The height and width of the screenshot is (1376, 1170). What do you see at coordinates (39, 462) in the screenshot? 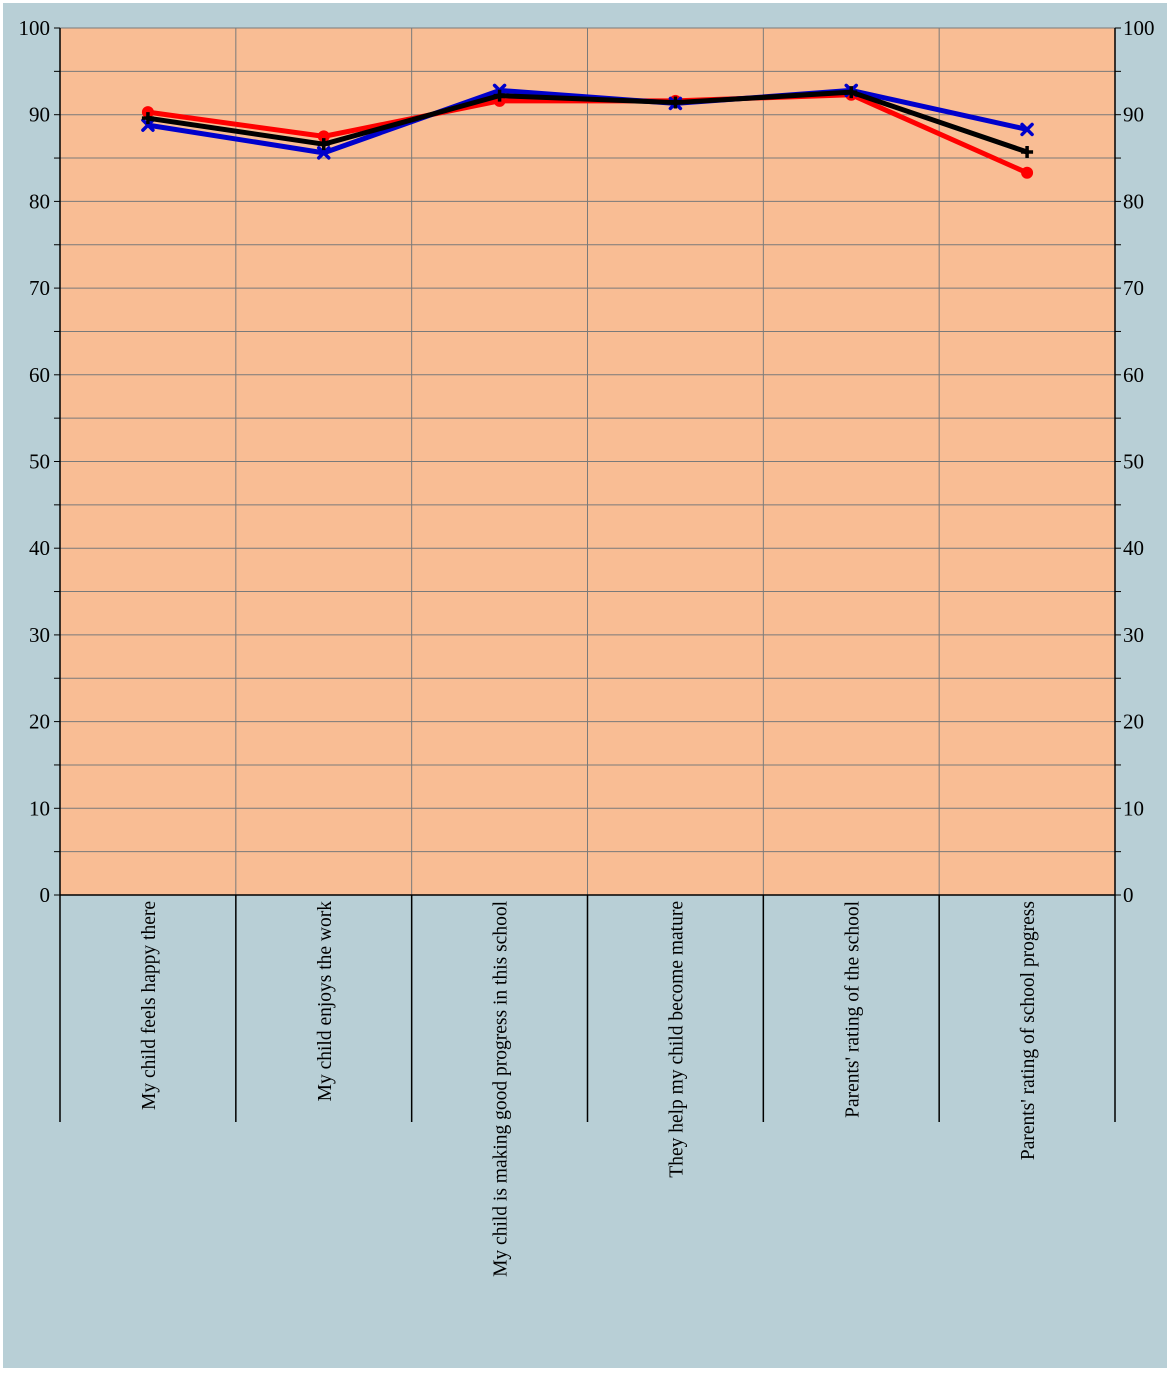
I see `y-tick-label-left: 50` at bounding box center [39, 462].